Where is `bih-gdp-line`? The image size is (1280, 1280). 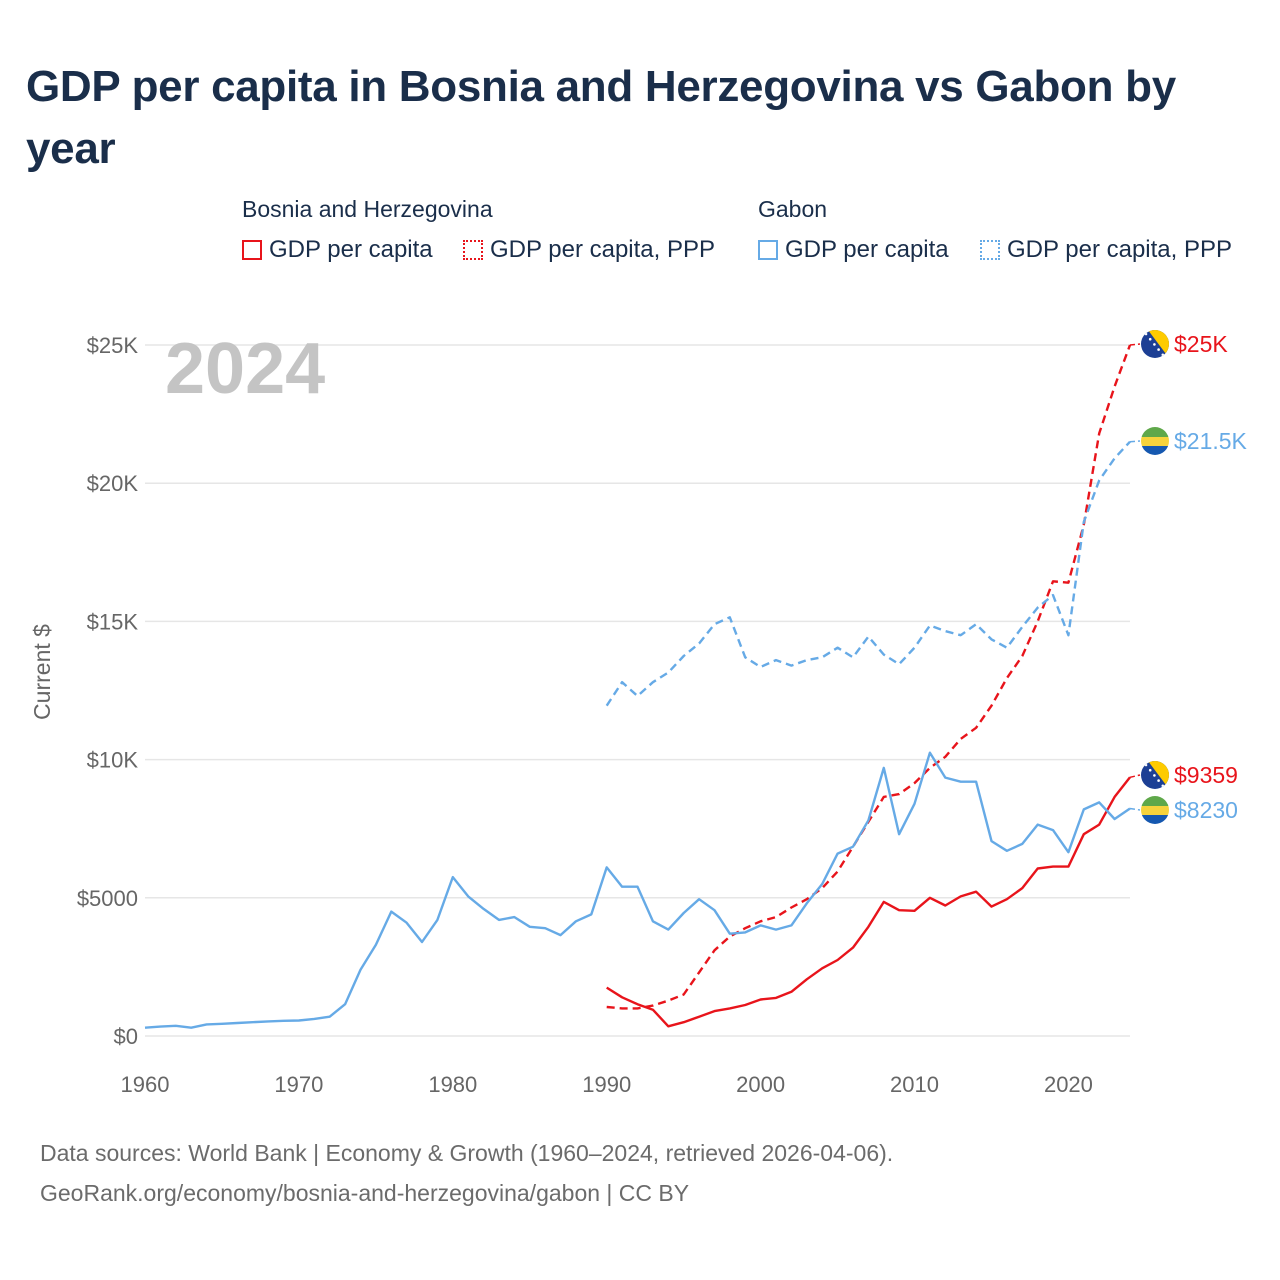 bih-gdp-line is located at coordinates (868, 902).